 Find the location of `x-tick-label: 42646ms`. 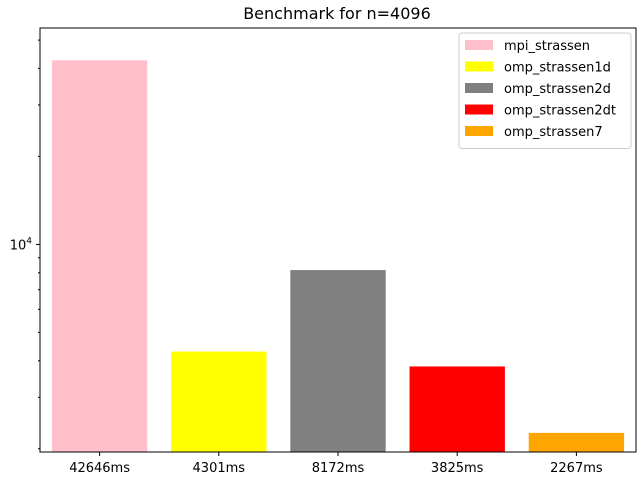

x-tick-label: 42646ms is located at coordinates (99, 468).